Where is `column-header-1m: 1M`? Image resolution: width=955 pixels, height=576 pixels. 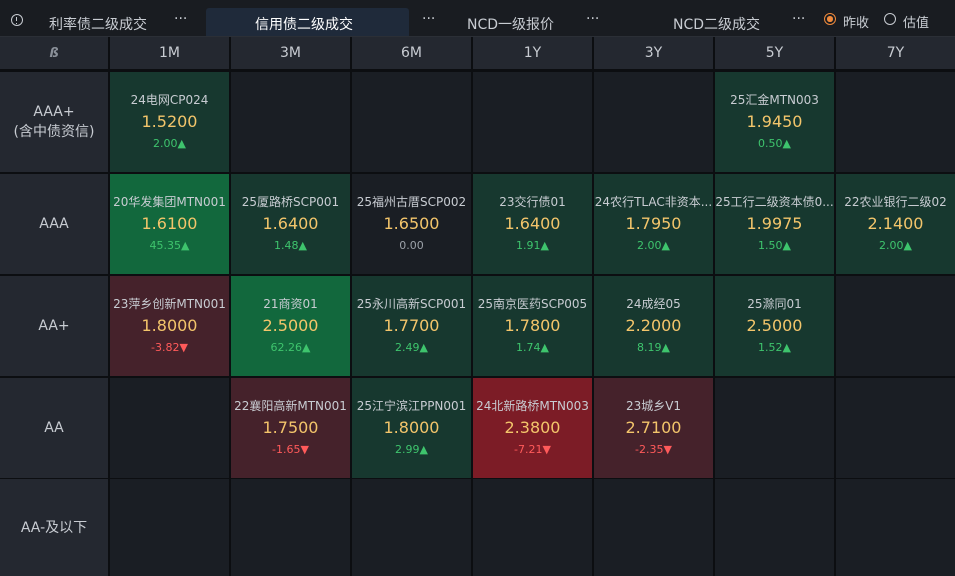
column-header-1m: 1M is located at coordinates (169, 53).